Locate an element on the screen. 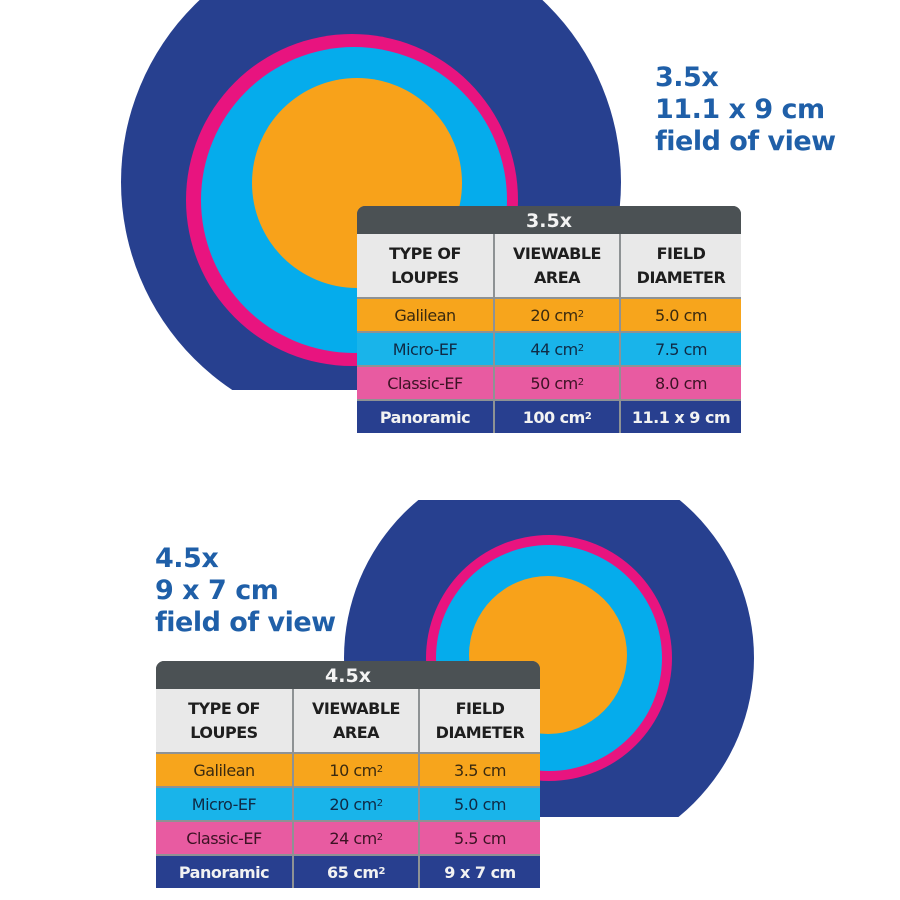 The image size is (900, 900). cell-area: 50 cm 2 is located at coordinates (556, 383).